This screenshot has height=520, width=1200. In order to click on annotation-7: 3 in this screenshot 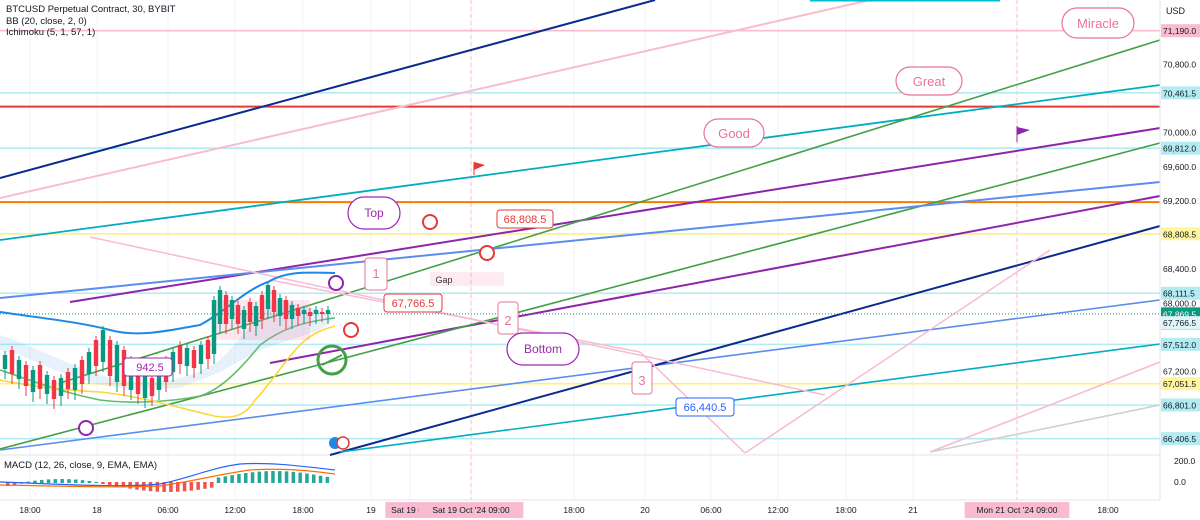, I will do `click(642, 378)`.